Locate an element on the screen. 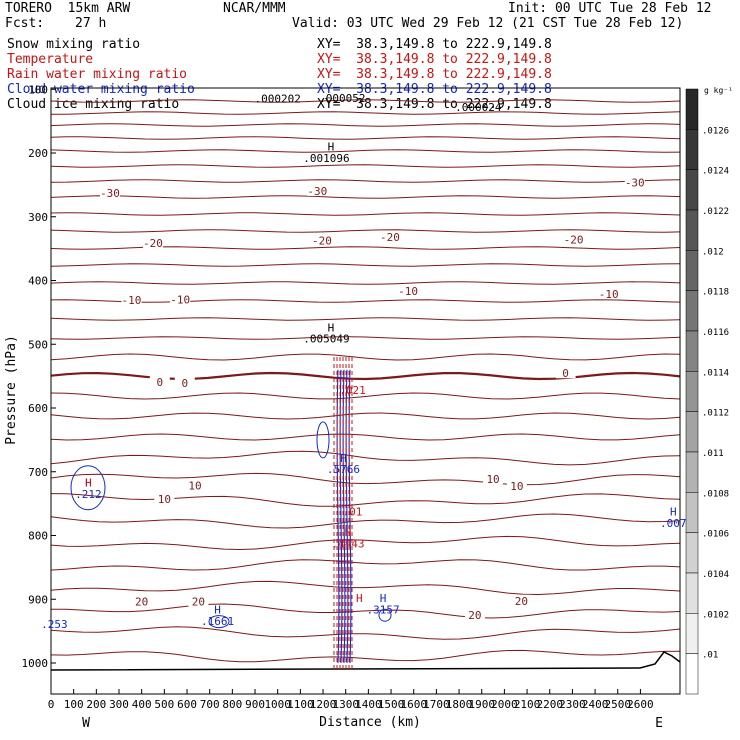  y-tick-label: 600 is located at coordinates (38, 408).